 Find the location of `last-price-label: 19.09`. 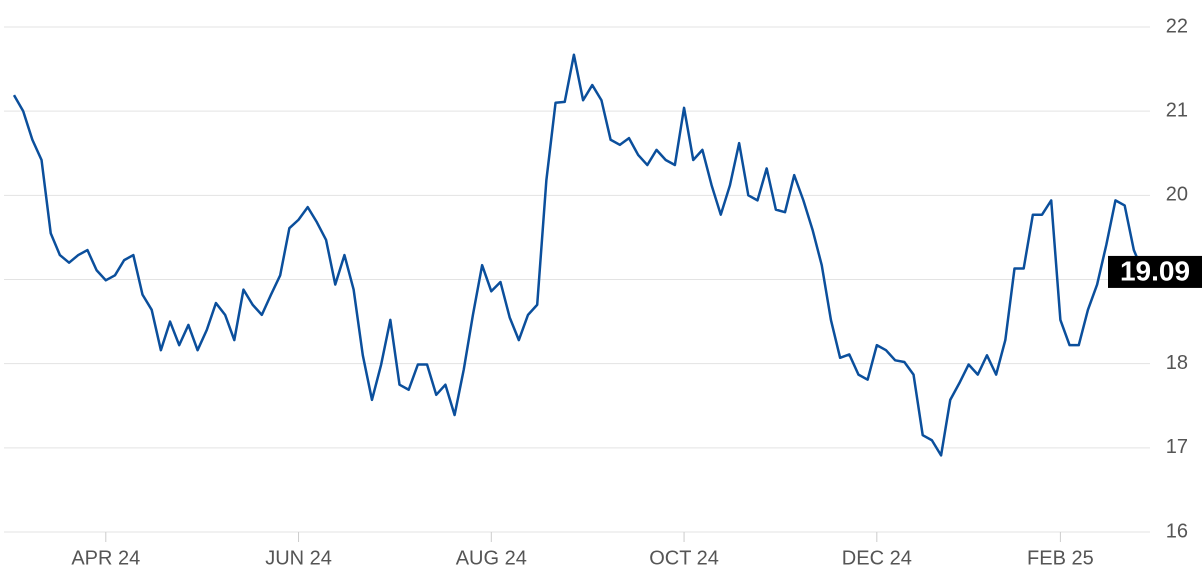

last-price-label: 19.09 is located at coordinates (1155, 270).